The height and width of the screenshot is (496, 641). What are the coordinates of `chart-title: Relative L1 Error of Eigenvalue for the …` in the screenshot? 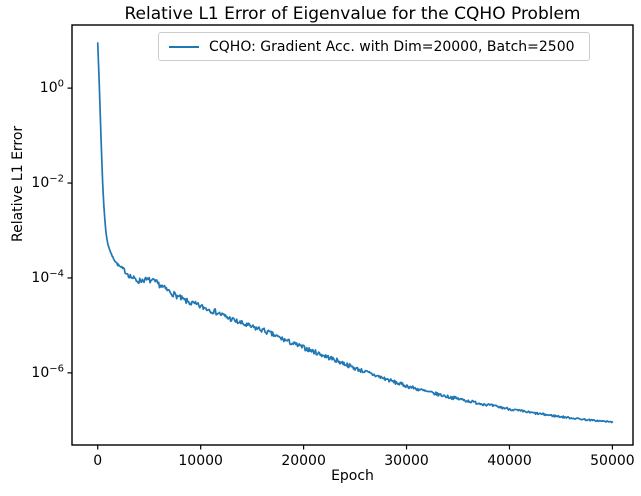 It's located at (352, 14).